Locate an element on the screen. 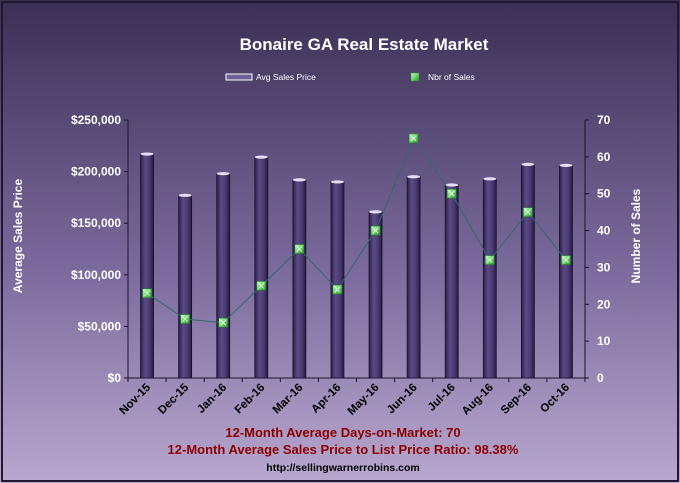 The image size is (680, 483). y-tick-label: $0 is located at coordinates (115, 378).